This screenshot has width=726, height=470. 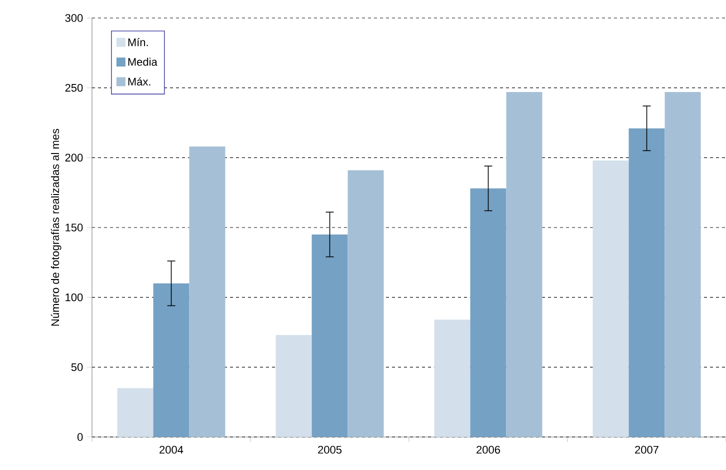 I want to click on x-tick-label: 2006, so click(x=488, y=450).